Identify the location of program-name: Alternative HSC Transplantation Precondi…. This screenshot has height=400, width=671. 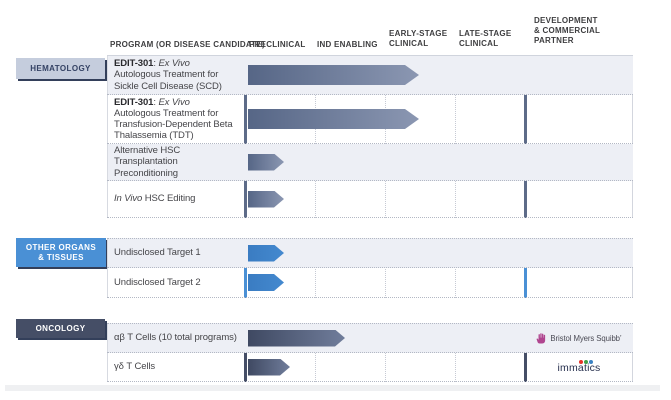
(176, 162).